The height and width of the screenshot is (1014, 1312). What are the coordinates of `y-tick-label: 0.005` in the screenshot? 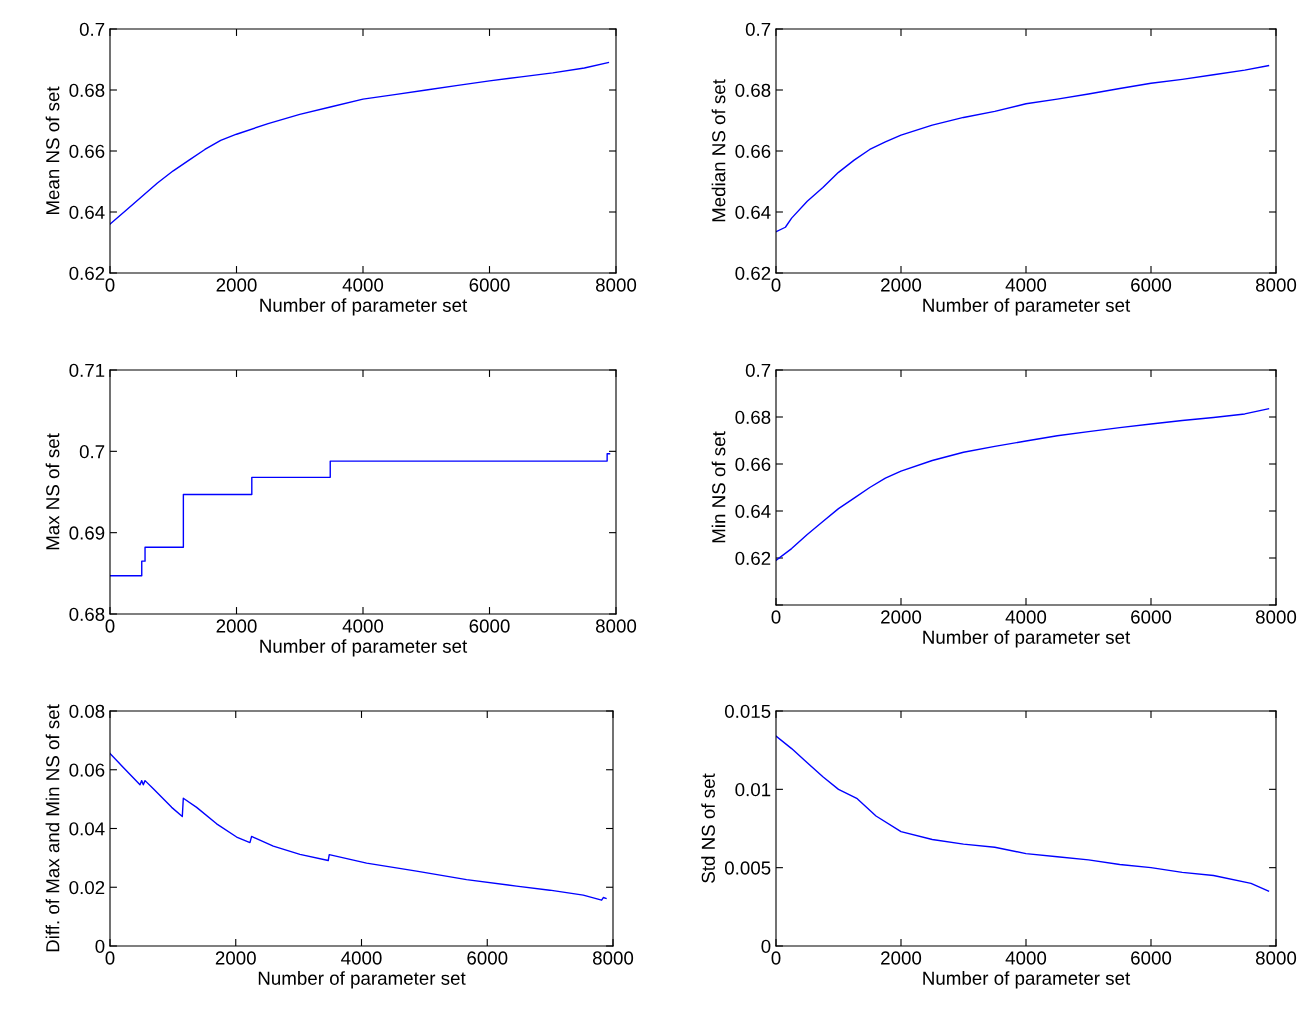 It's located at (747, 868).